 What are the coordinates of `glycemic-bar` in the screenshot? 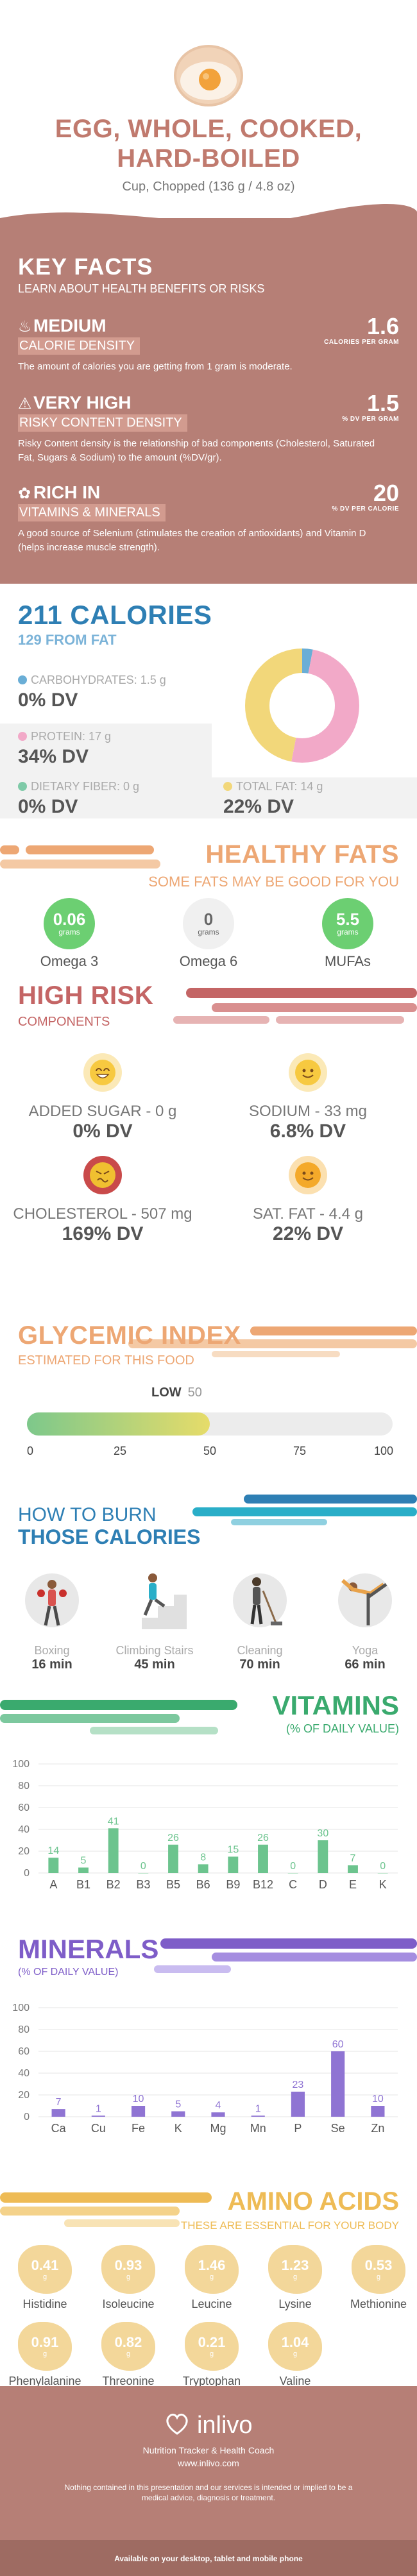 It's located at (210, 1424).